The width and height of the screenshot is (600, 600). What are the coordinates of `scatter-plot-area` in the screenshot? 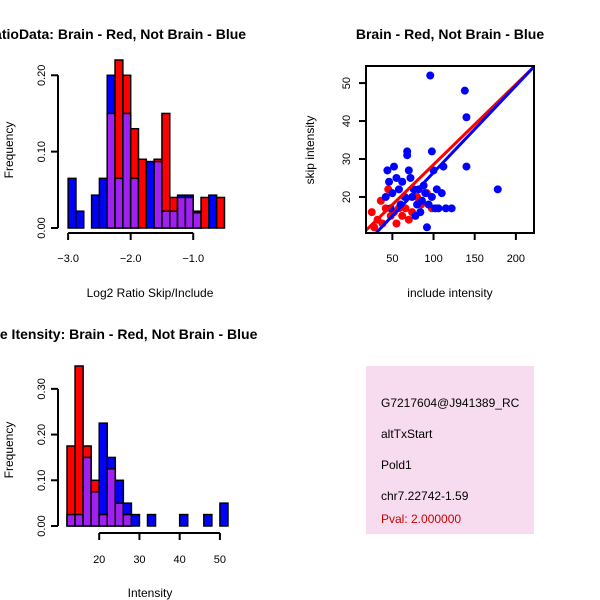 It's located at (450, 149).